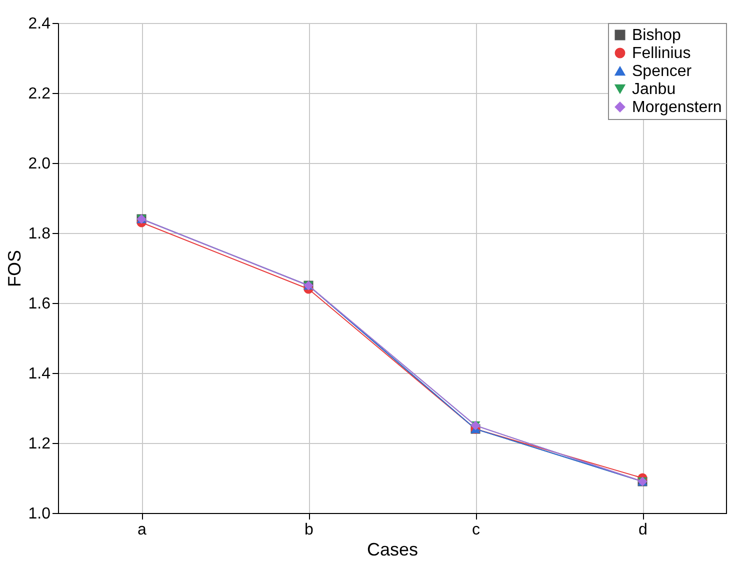 The image size is (755, 579). Describe the element at coordinates (39, 374) in the screenshot. I see `y-tick-label: 1.4` at that location.